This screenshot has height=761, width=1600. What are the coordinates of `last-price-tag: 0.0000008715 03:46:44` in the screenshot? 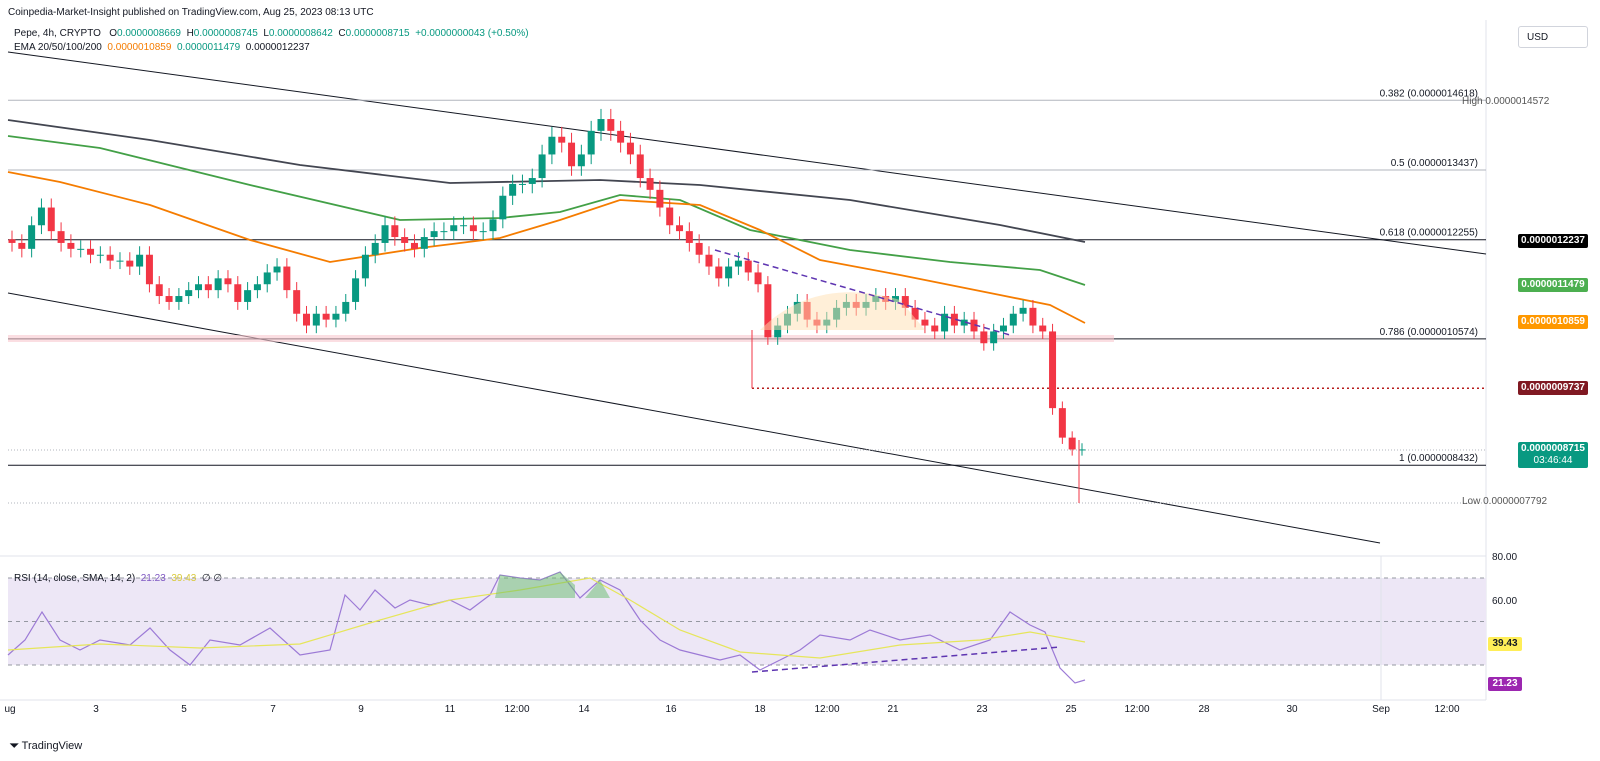 It's located at (1553, 454).